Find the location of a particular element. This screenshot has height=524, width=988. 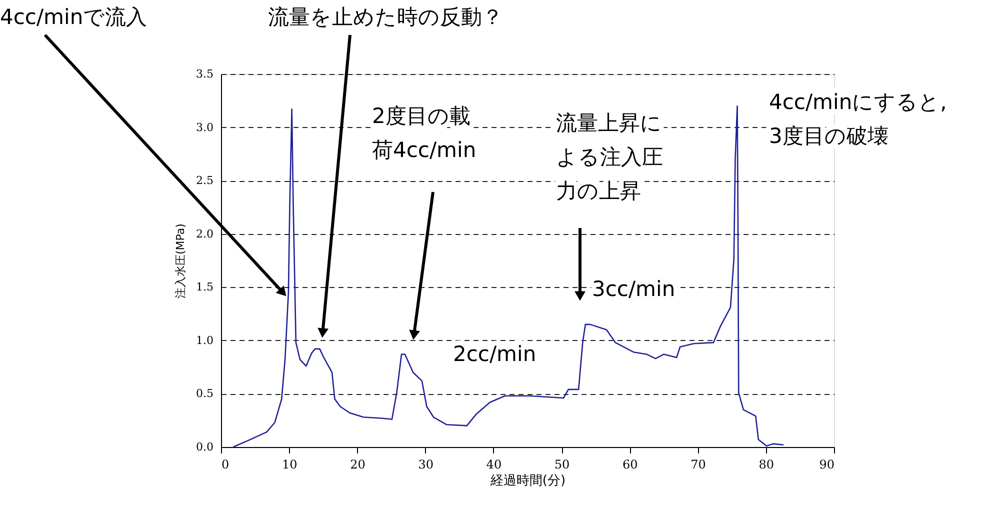

y-tick-label: 2.0 is located at coordinates (205, 233).